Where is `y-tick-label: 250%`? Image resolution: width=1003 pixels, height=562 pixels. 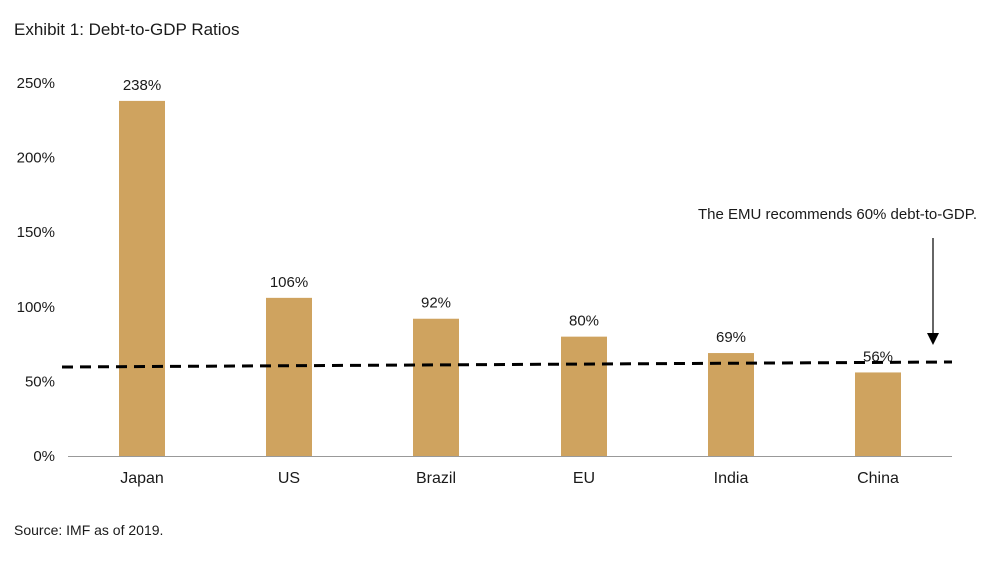 y-tick-label: 250% is located at coordinates (36, 83).